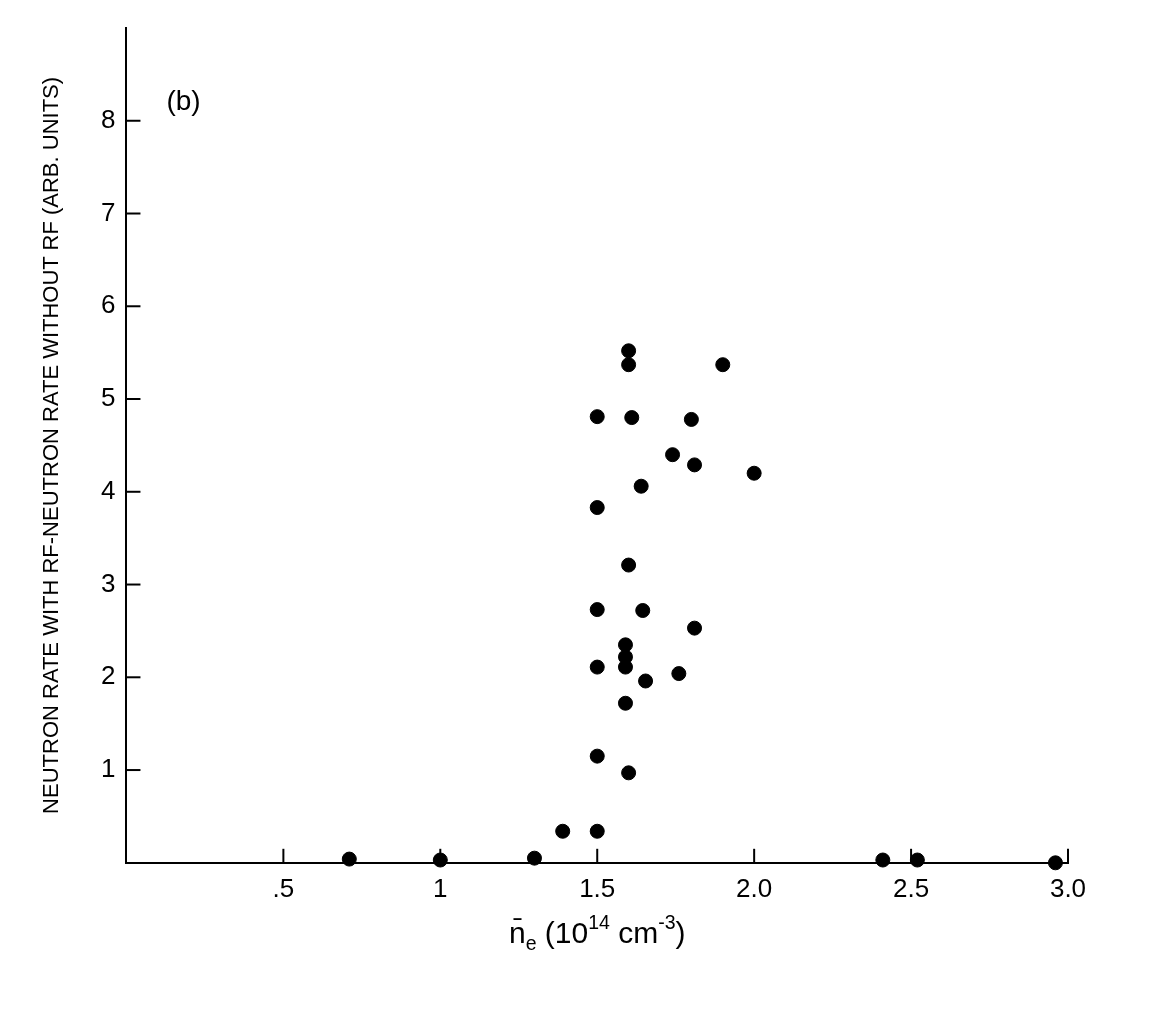  Describe the element at coordinates (108, 489) in the screenshot. I see `y-tick-label: 4` at that location.